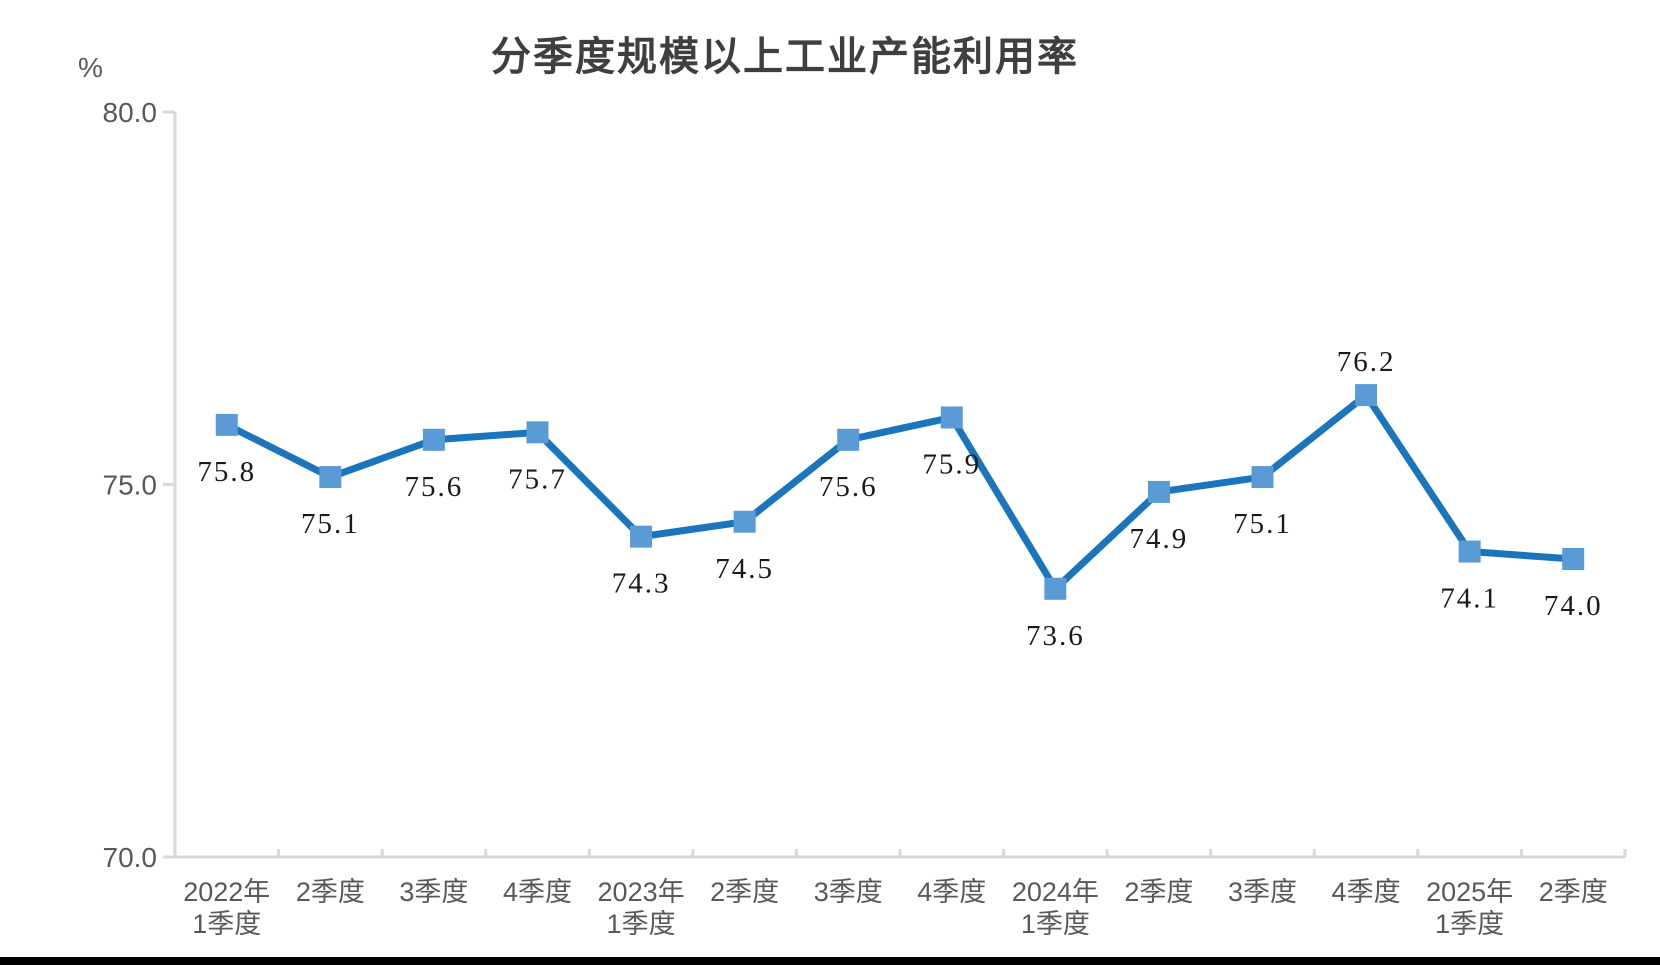 This screenshot has width=1660, height=965. What do you see at coordinates (90, 67) in the screenshot?
I see `y-axis-unit-label: %` at bounding box center [90, 67].